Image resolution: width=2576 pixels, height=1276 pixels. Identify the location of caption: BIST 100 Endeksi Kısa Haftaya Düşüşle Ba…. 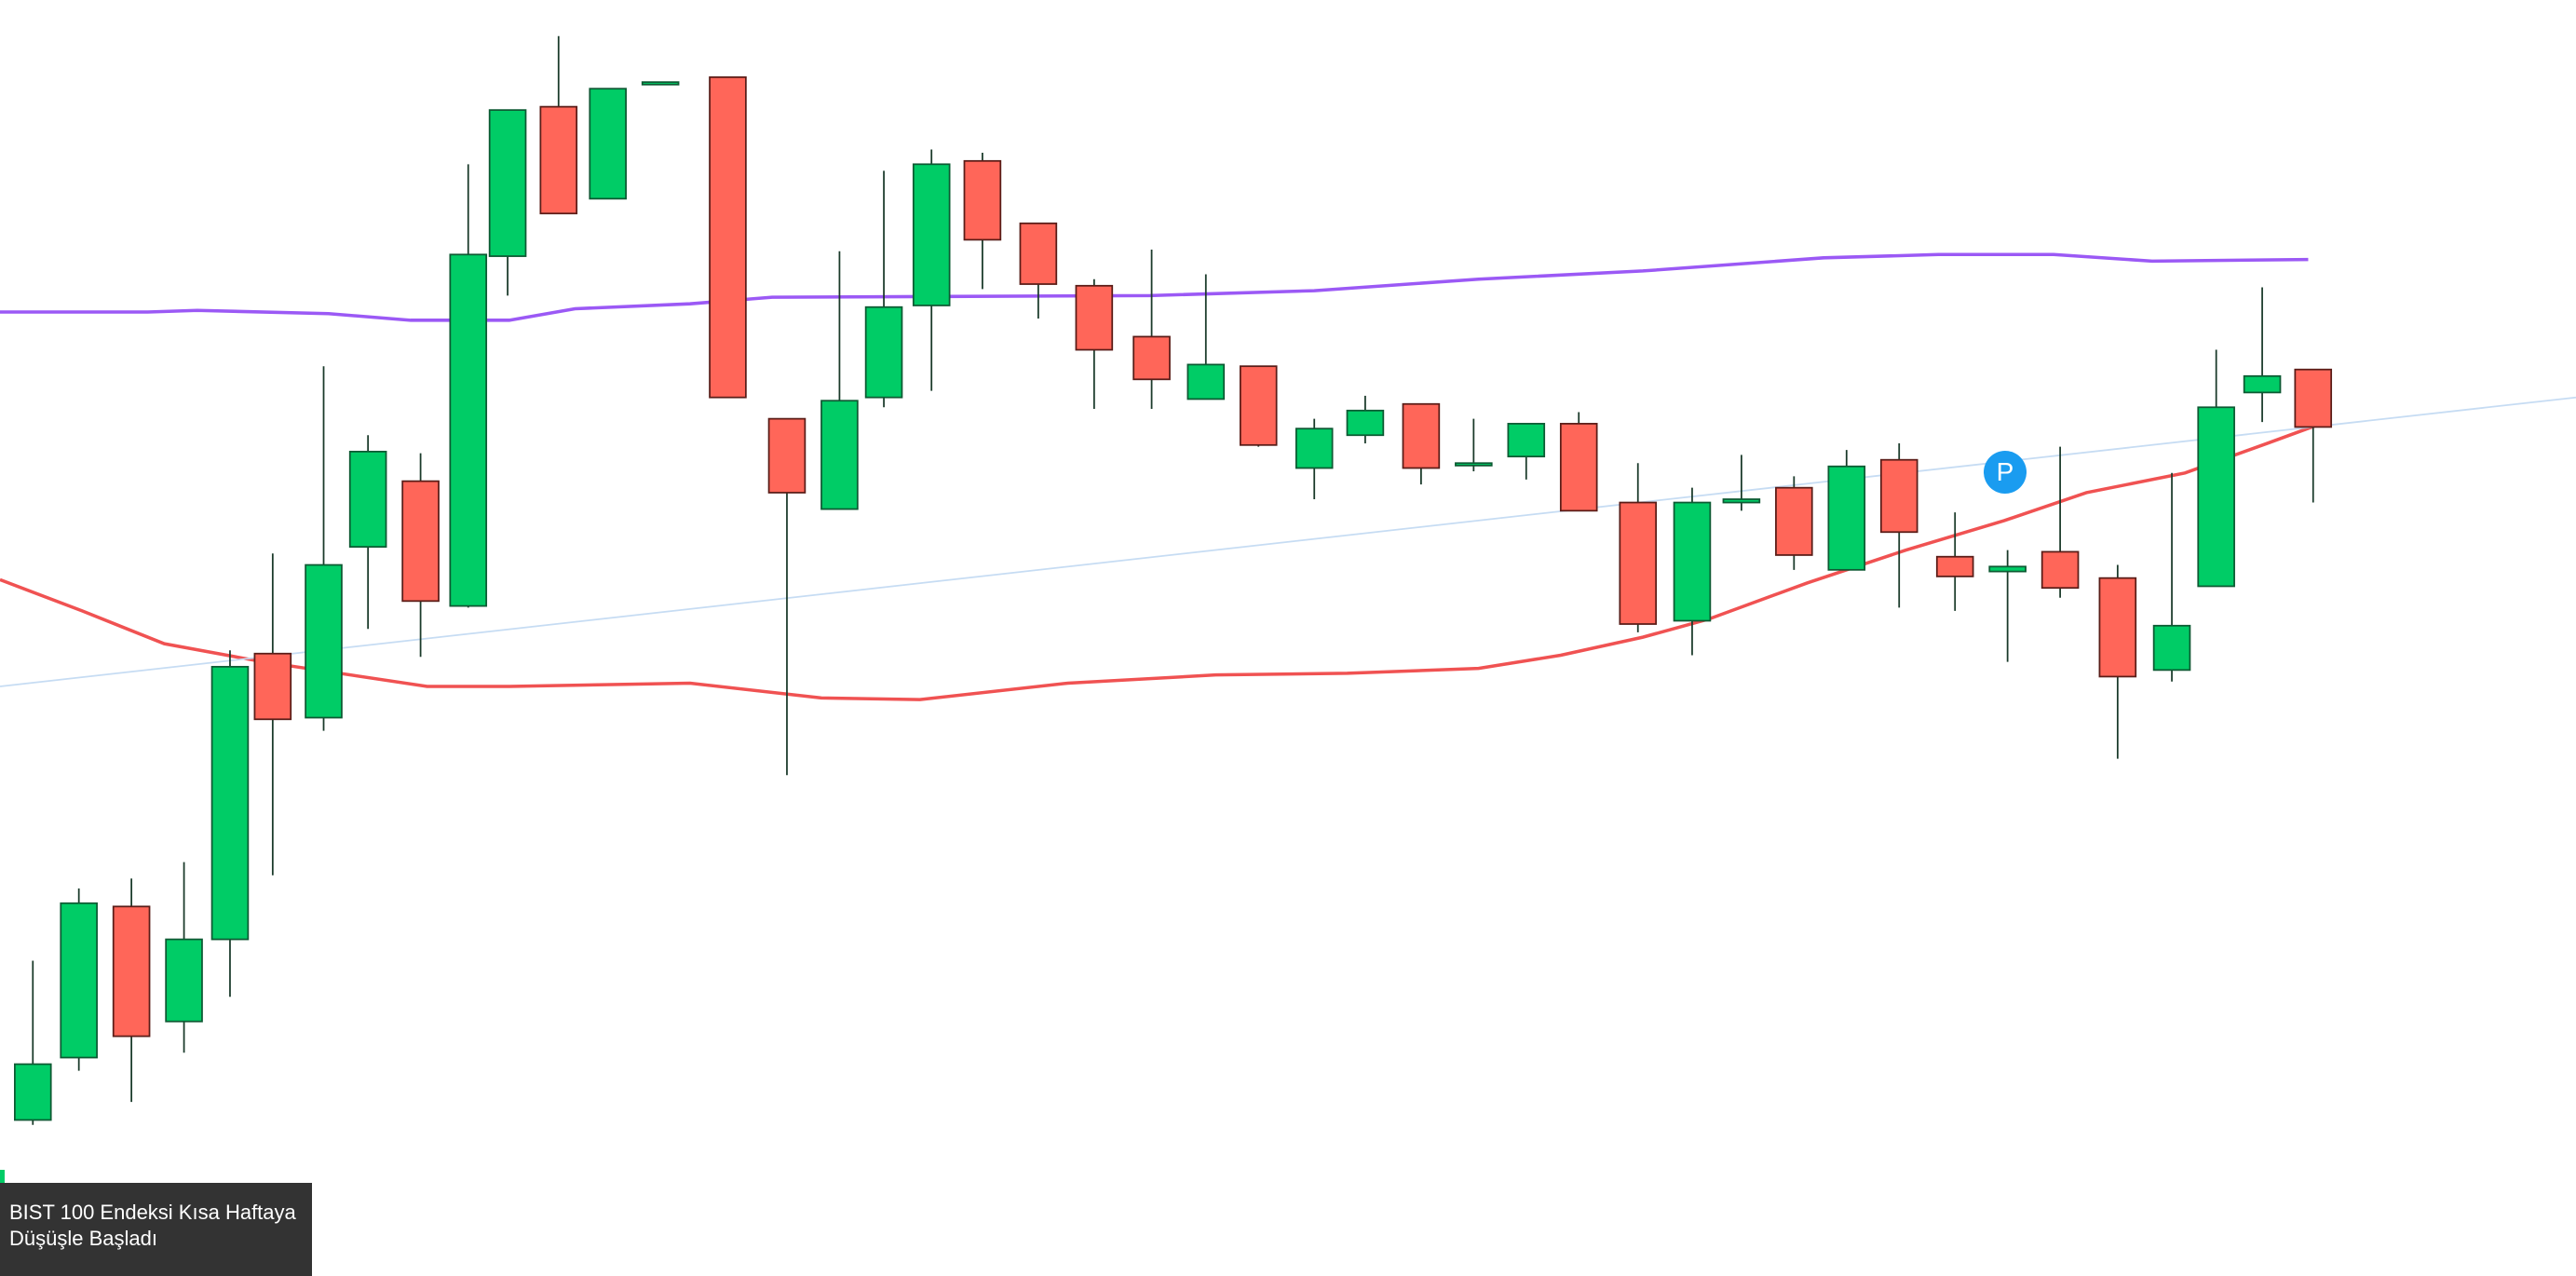
(156, 1229).